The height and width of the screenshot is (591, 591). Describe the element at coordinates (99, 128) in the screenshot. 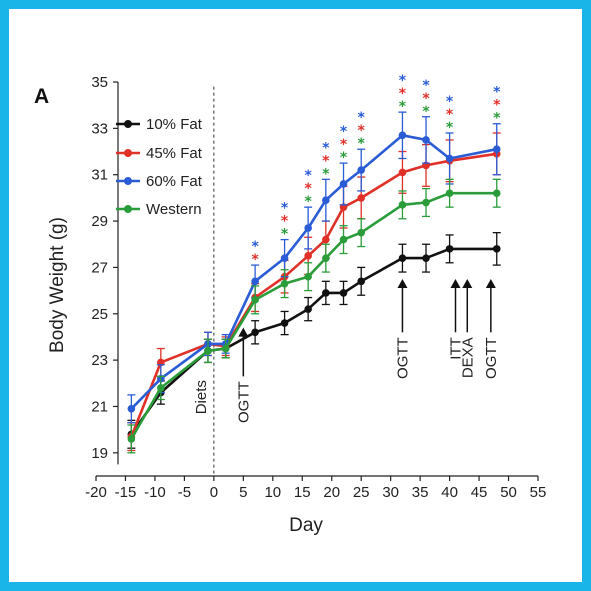

I see `y-tick-label: 33` at that location.